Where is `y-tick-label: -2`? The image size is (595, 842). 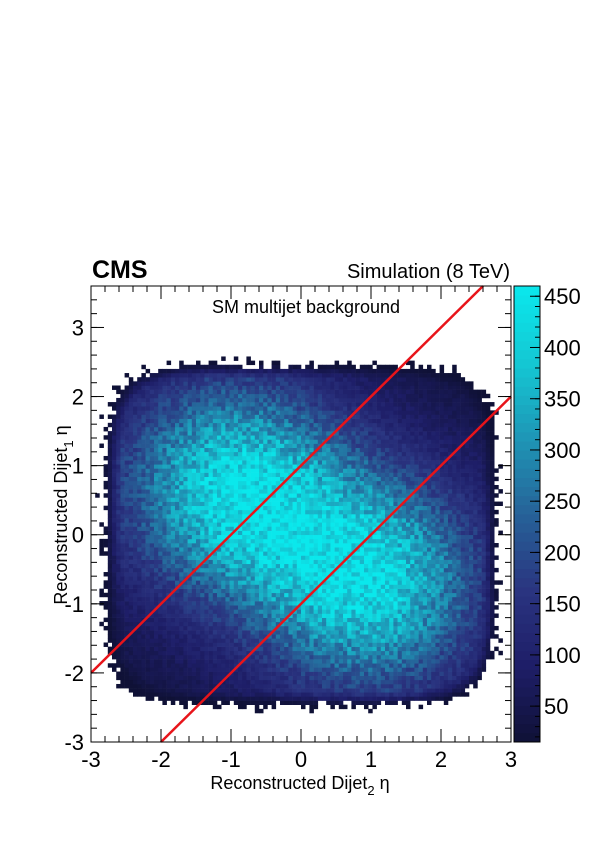 y-tick-label: -2 is located at coordinates (74, 673).